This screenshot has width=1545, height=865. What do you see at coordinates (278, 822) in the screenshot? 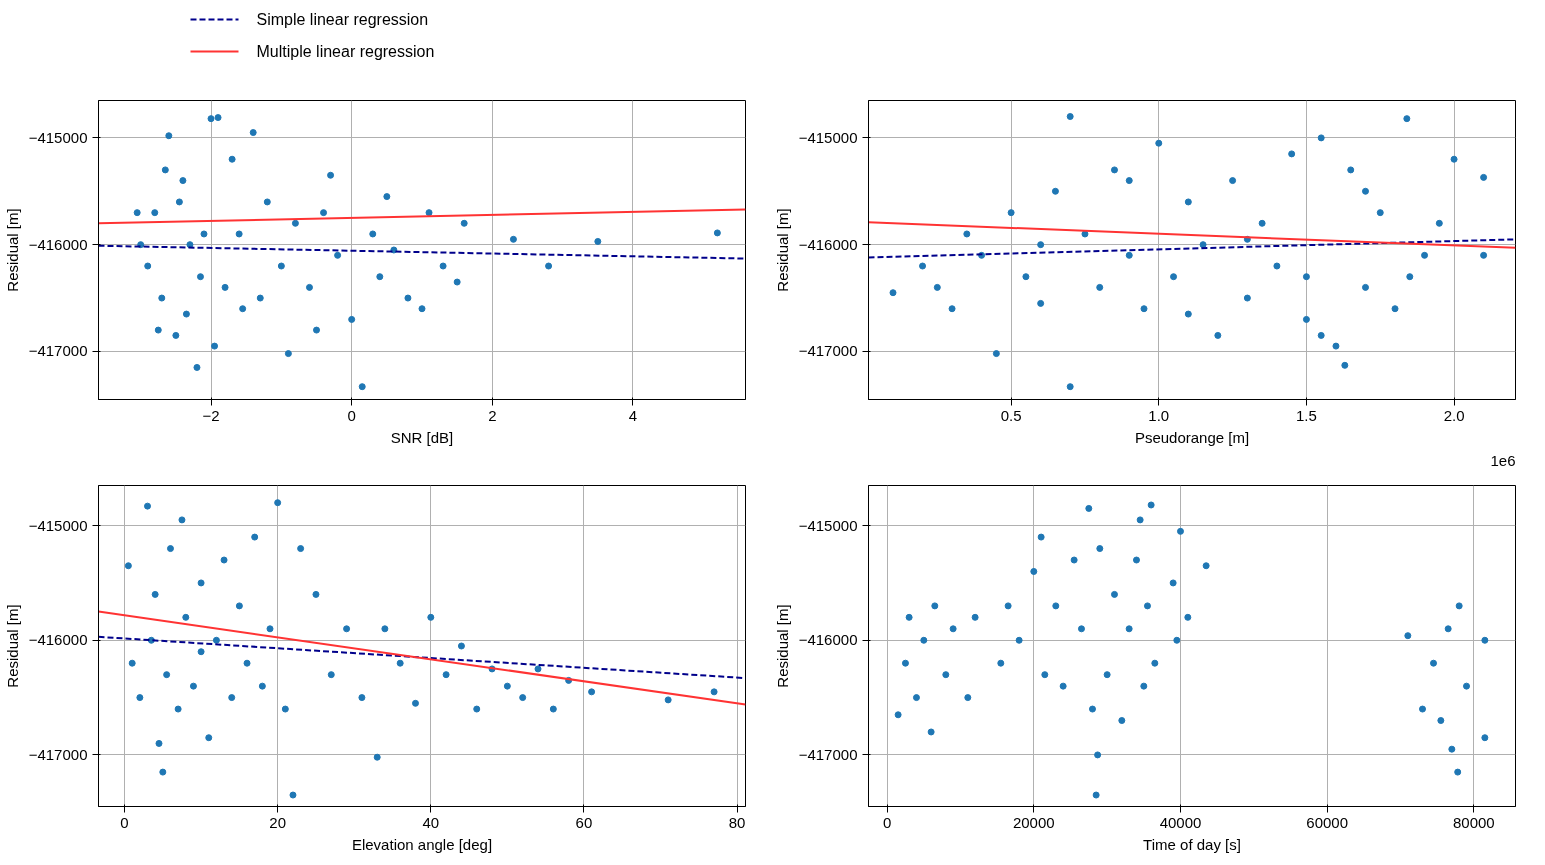
I see `x-tick-label: 20` at bounding box center [278, 822].